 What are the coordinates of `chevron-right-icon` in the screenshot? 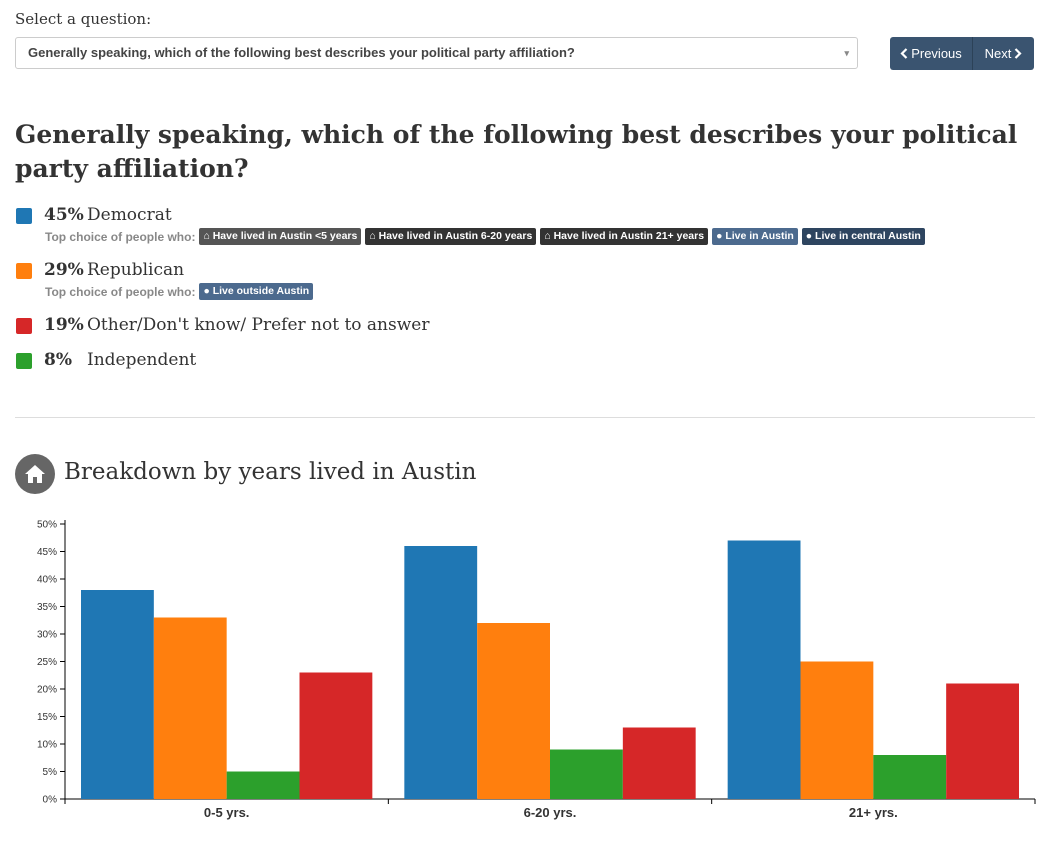 It's located at (1018, 53).